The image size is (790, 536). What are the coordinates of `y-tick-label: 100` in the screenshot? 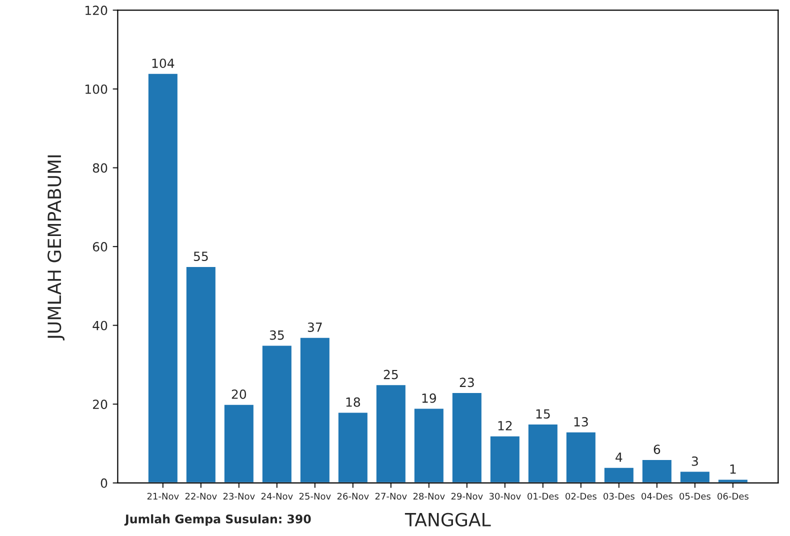 It's located at (97, 89).